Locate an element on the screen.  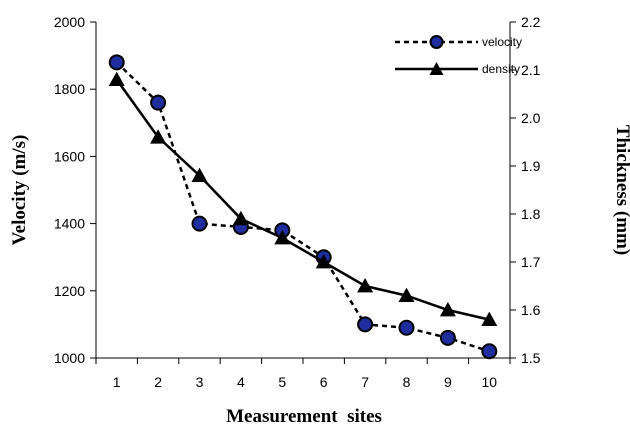
y-left-tick-label: 1600 is located at coordinates (69, 156).